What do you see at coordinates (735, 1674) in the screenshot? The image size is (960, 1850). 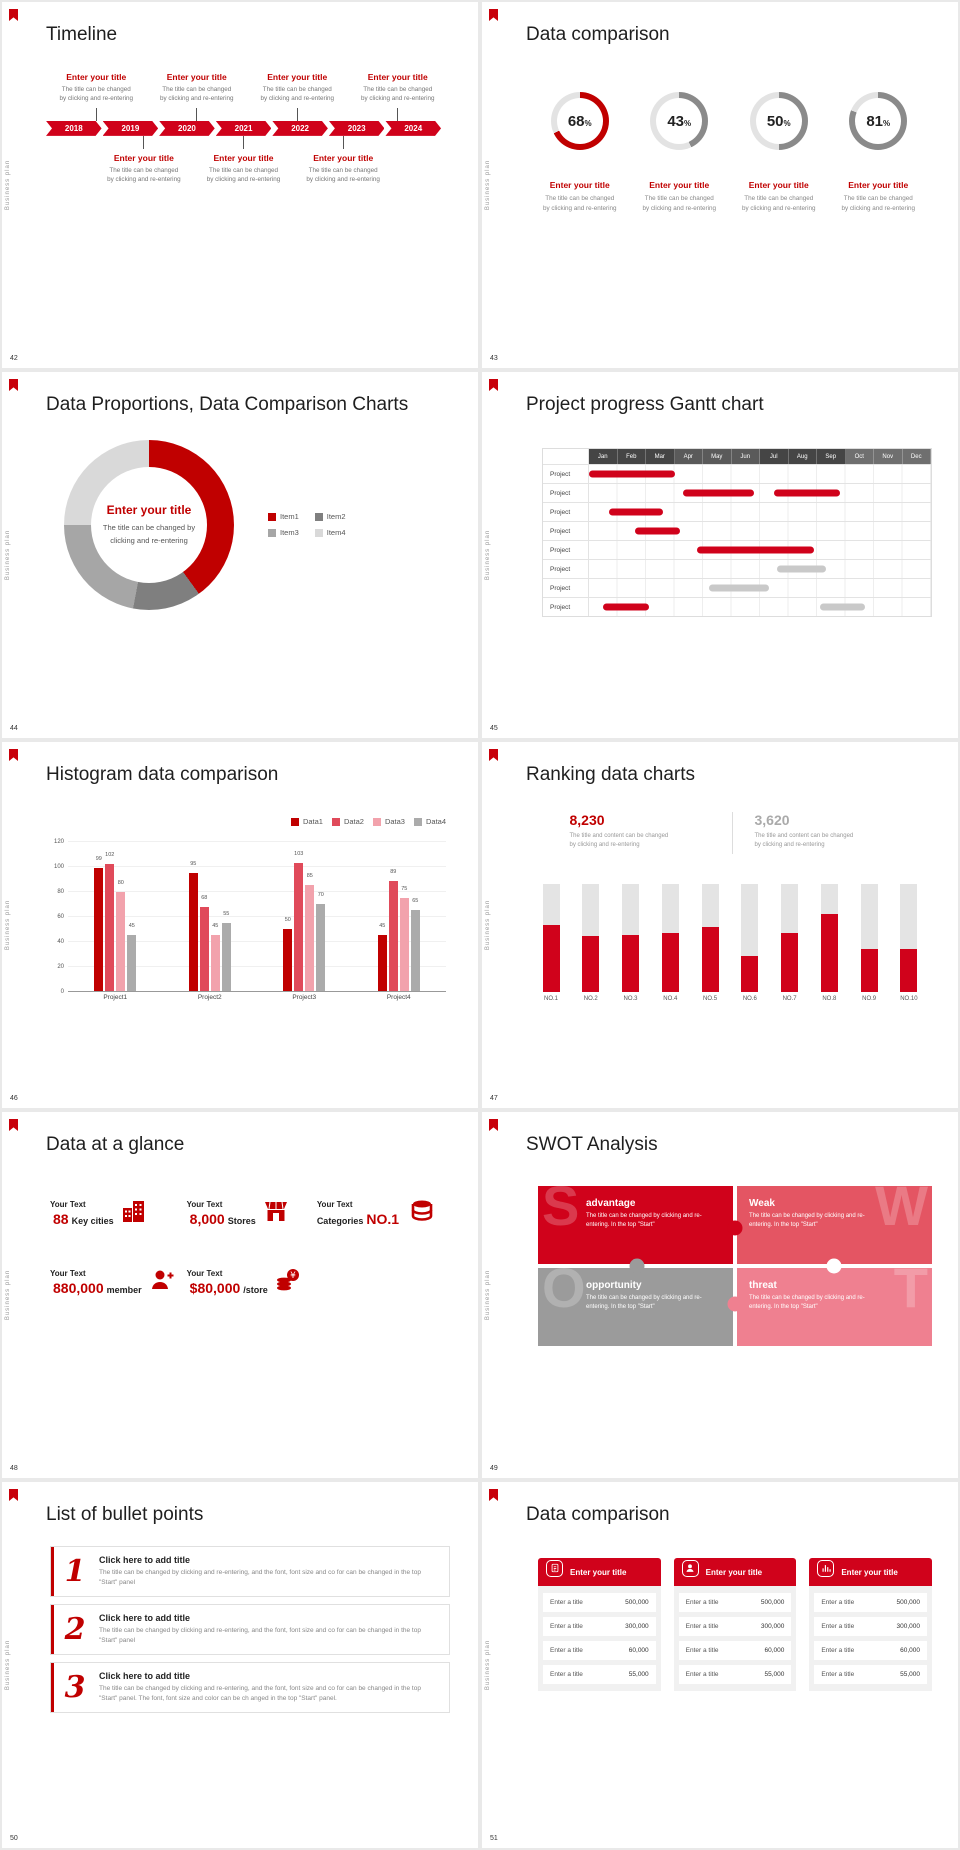 I see `data-row: Enter a title 55,000` at bounding box center [735, 1674].